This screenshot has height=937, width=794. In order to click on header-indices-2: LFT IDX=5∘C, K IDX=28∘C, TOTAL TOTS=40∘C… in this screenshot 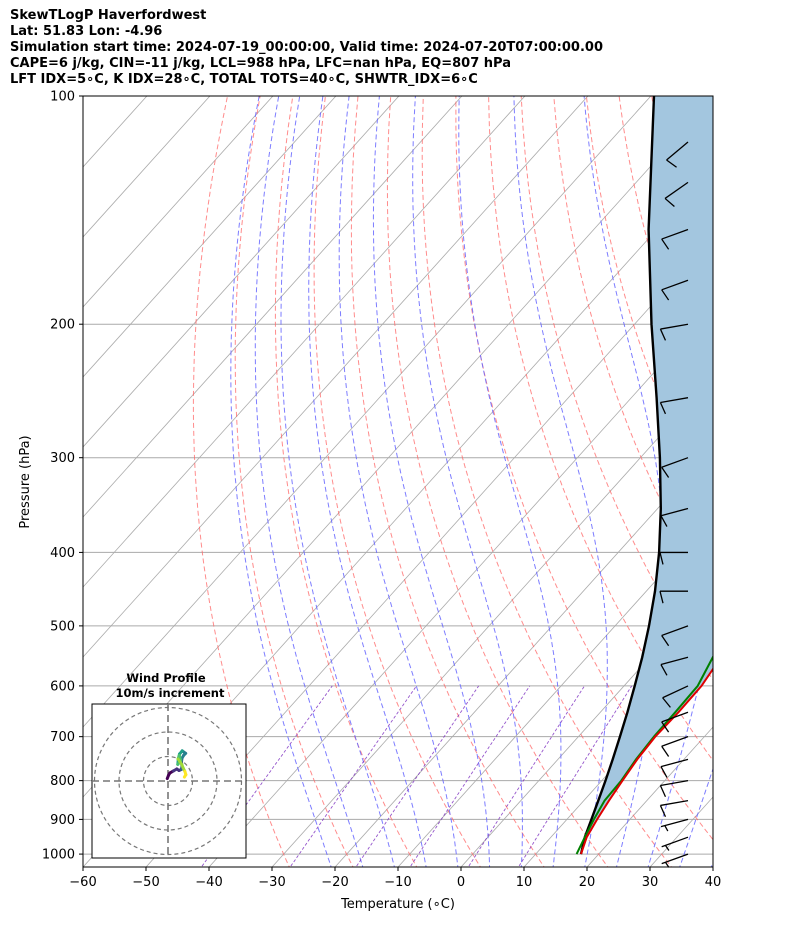, I will do `click(244, 79)`.